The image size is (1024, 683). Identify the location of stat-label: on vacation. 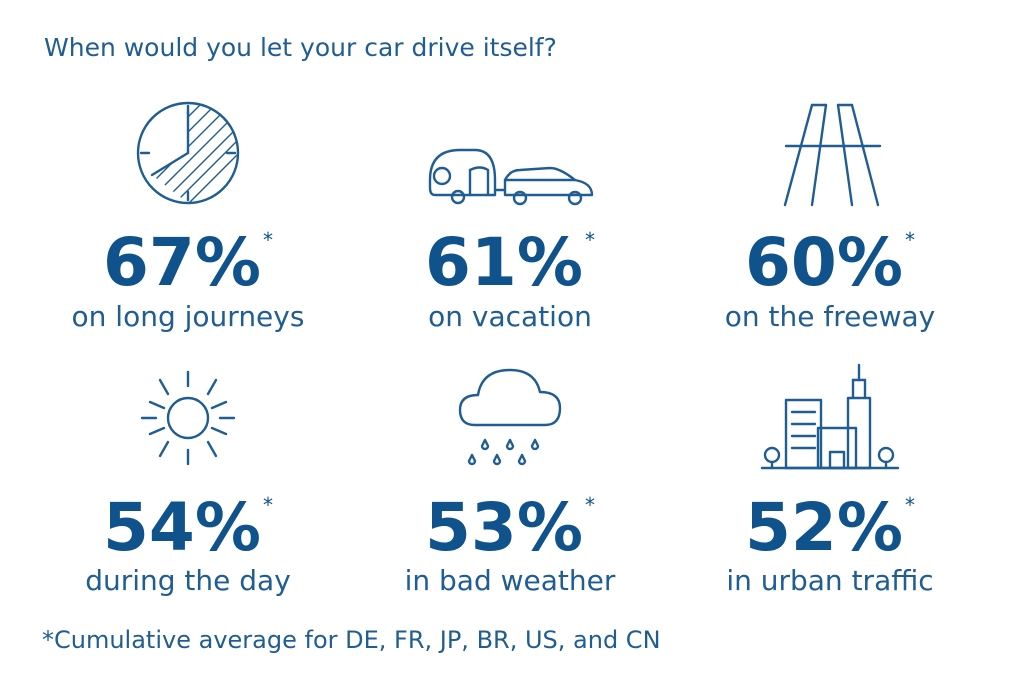
(510, 316).